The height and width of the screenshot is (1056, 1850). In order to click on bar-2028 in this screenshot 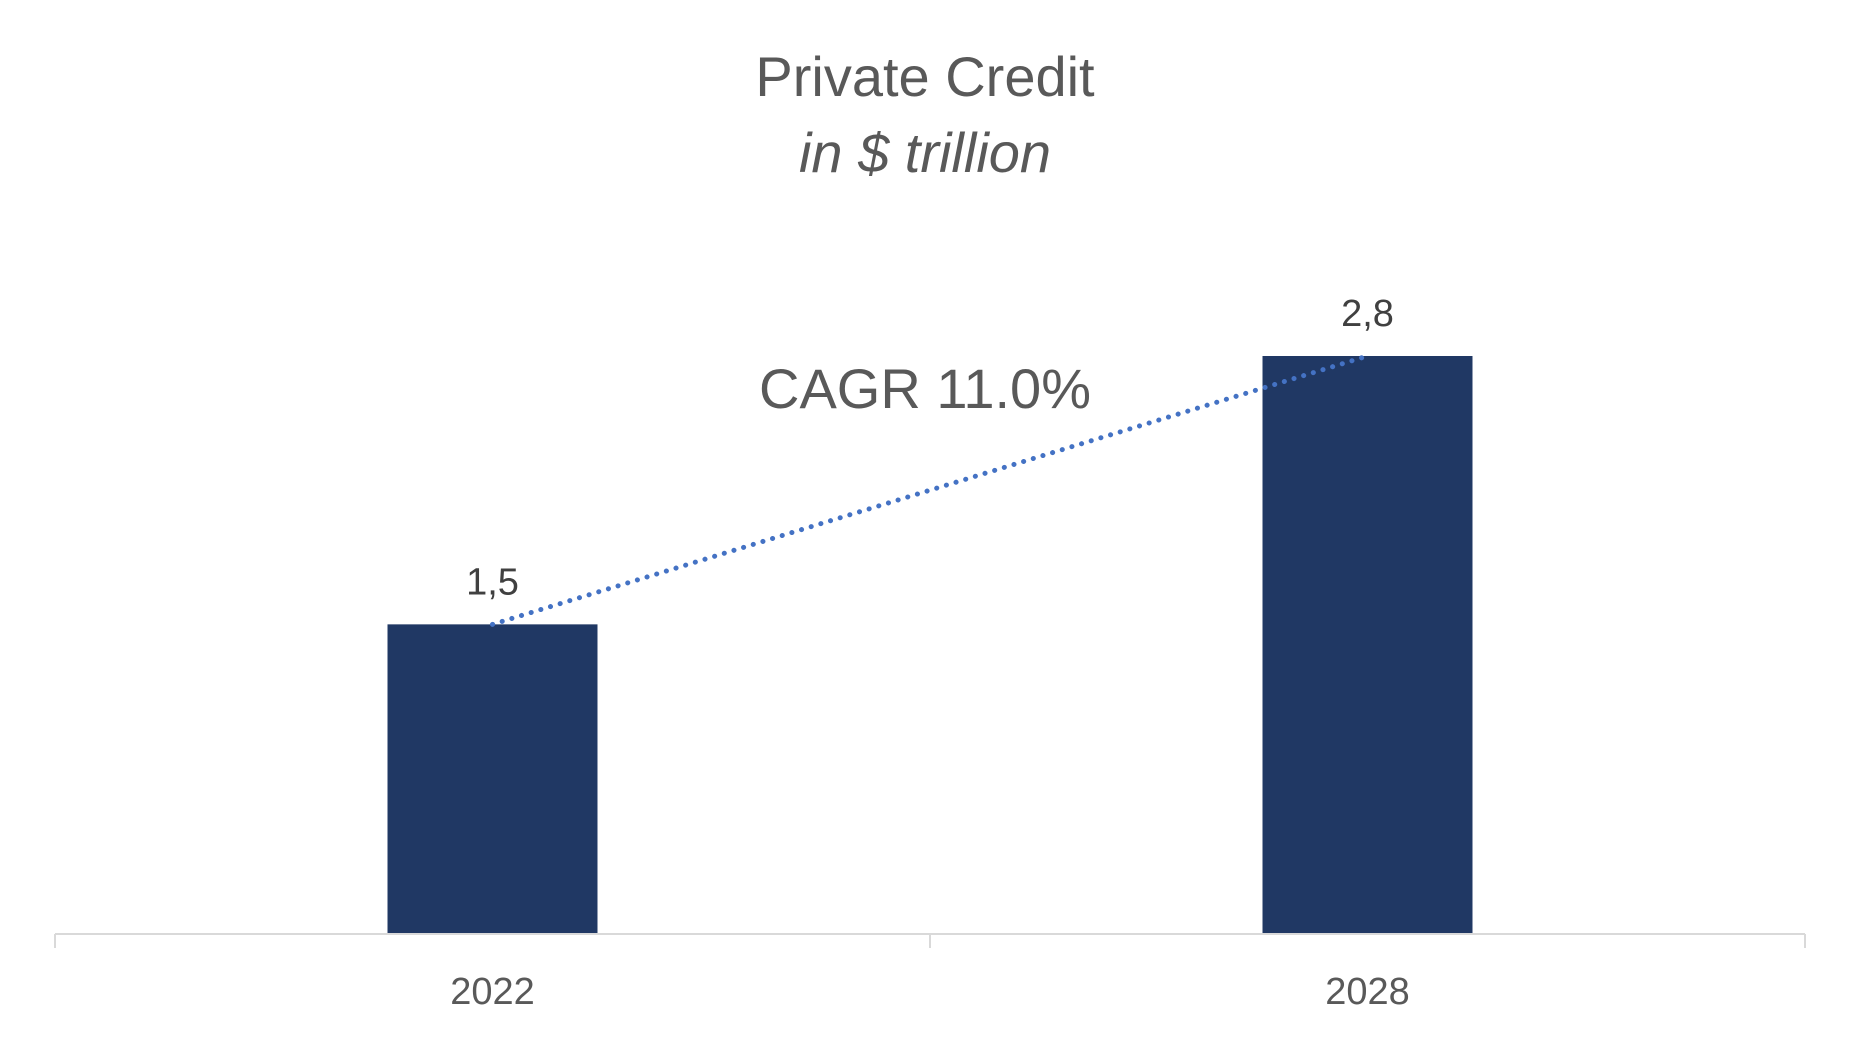, I will do `click(1367, 645)`.